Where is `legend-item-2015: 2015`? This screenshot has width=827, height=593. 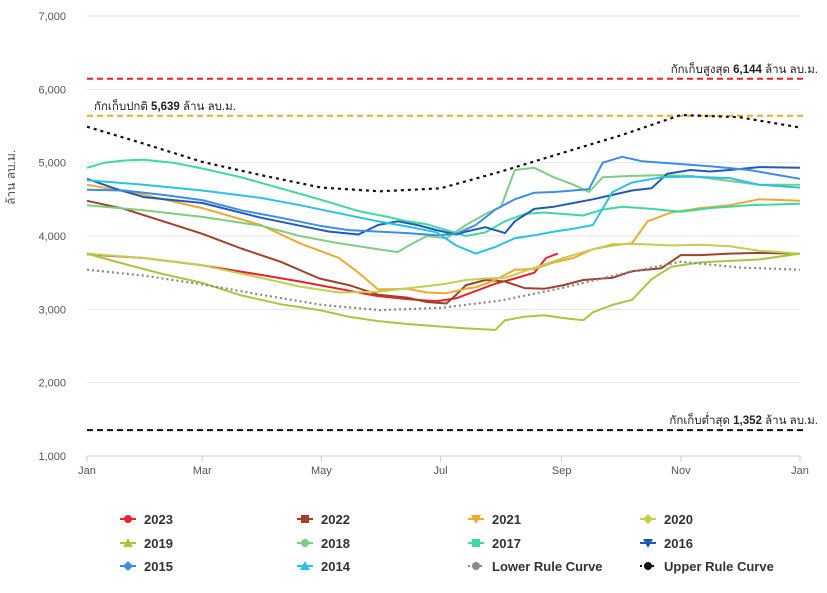 legend-item-2015: 2015 is located at coordinates (146, 566).